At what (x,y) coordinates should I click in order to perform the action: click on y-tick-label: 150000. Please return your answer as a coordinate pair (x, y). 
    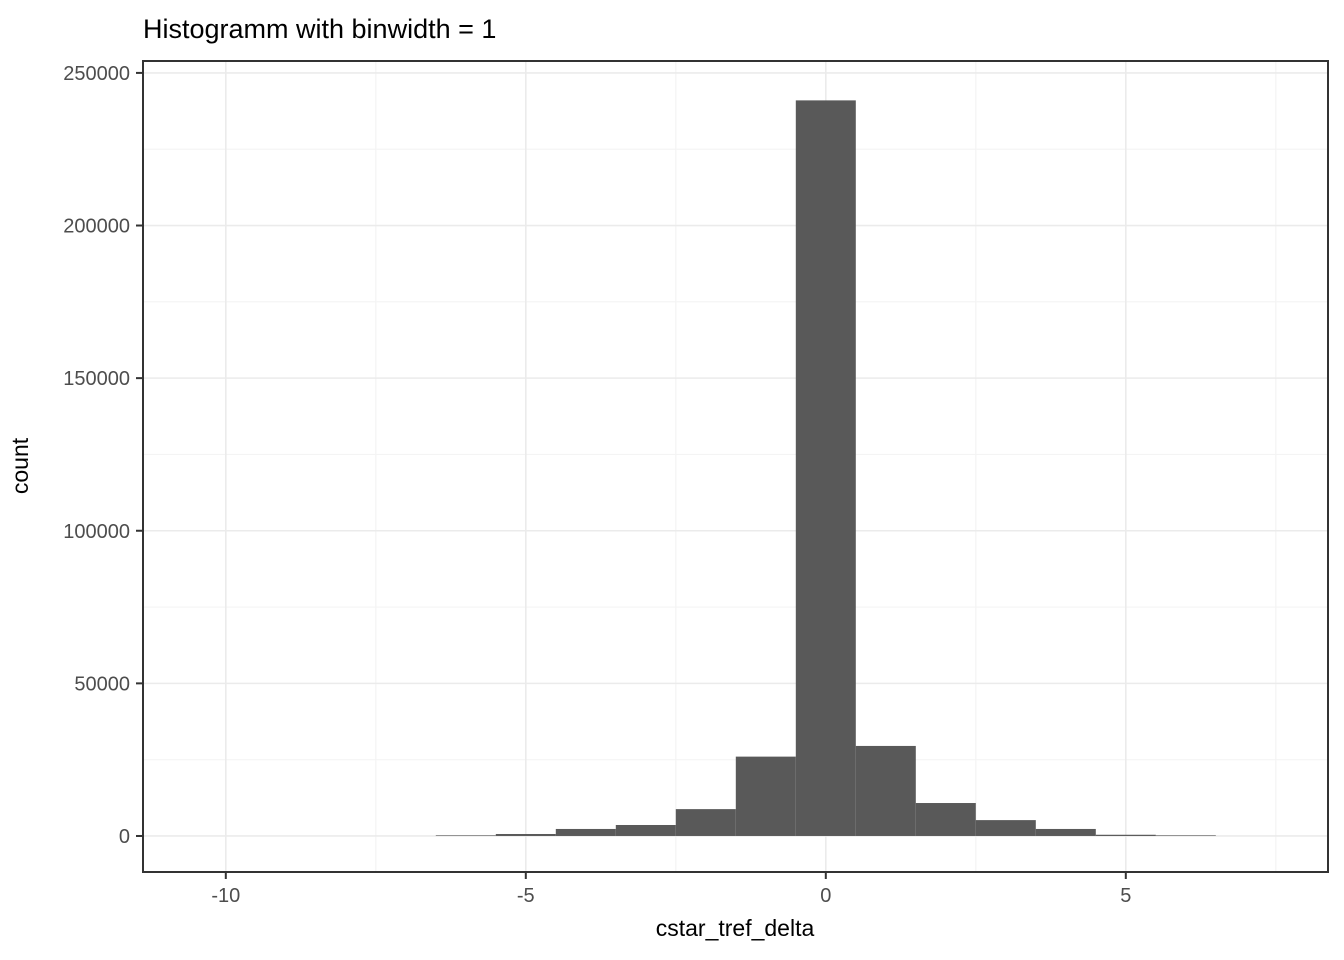
    Looking at the image, I should click on (96, 379).